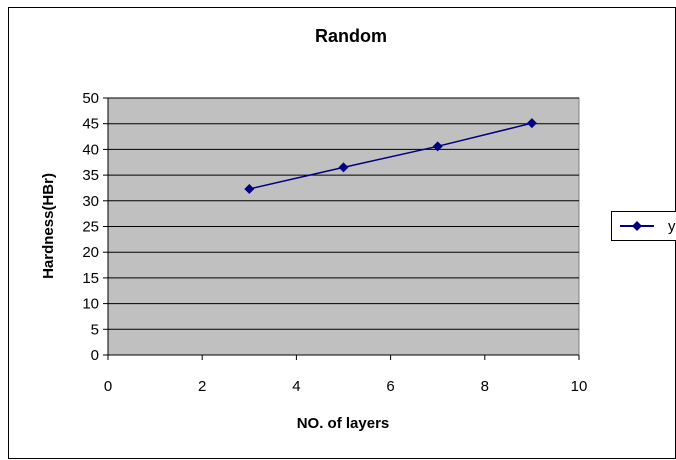 Image resolution: width=676 pixels, height=460 pixels. What do you see at coordinates (90, 149) in the screenshot?
I see `y-tick-label: 40` at bounding box center [90, 149].